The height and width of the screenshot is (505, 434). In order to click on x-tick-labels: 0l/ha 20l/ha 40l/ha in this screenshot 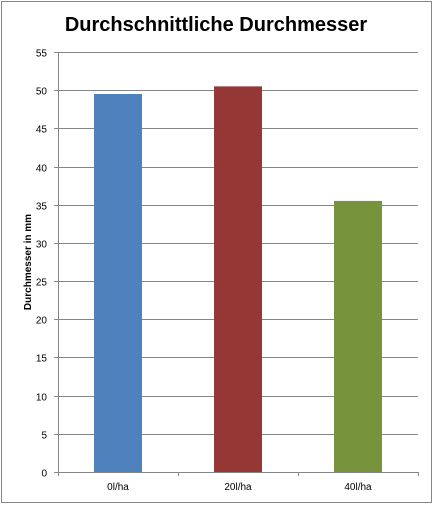, I will do `click(239, 487)`.